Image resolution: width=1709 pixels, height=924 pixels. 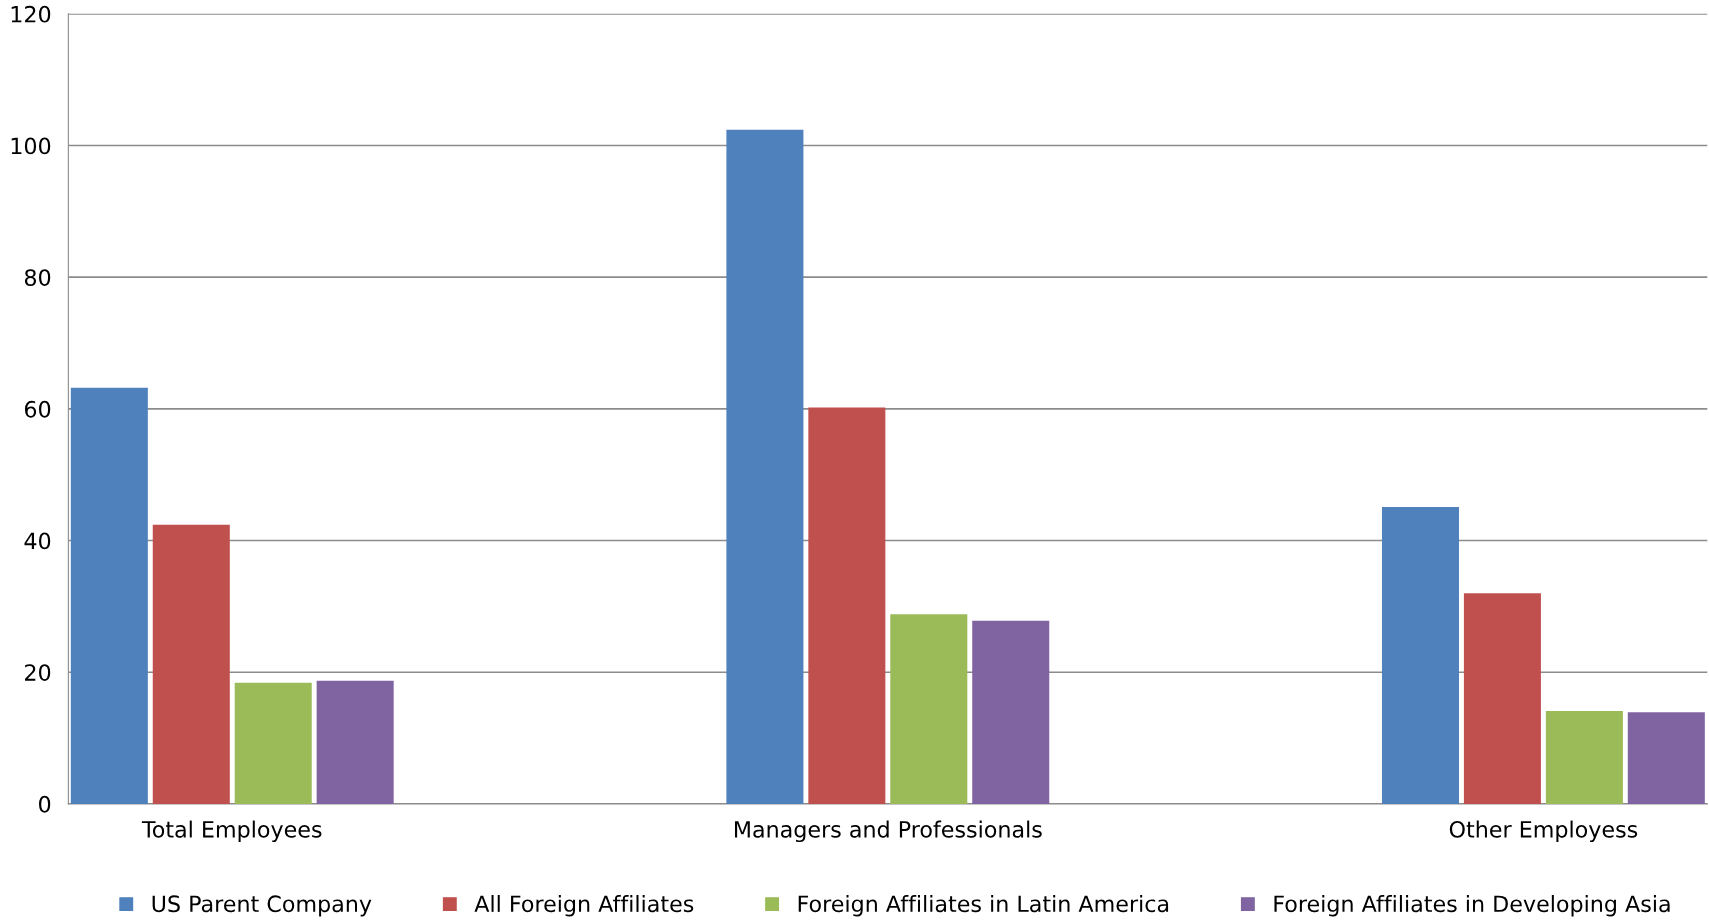 What do you see at coordinates (38, 672) in the screenshot?
I see `y-tick-label: 20` at bounding box center [38, 672].